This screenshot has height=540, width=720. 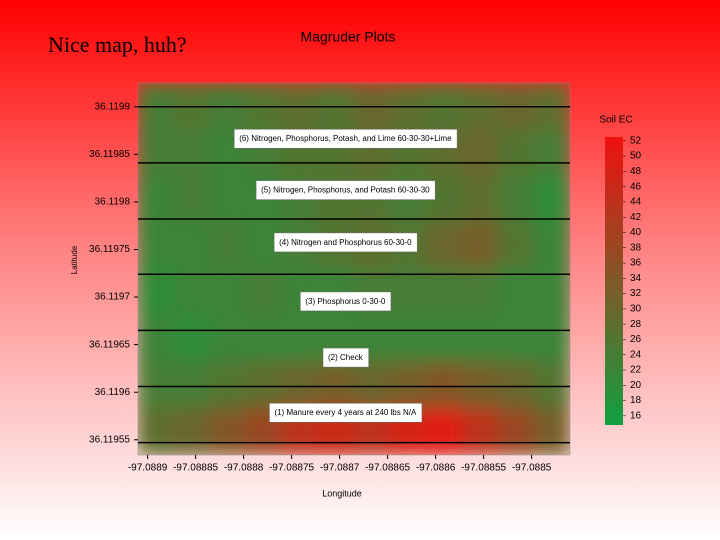 I want to click on colorbar-tick-label: 16, so click(x=636, y=415).